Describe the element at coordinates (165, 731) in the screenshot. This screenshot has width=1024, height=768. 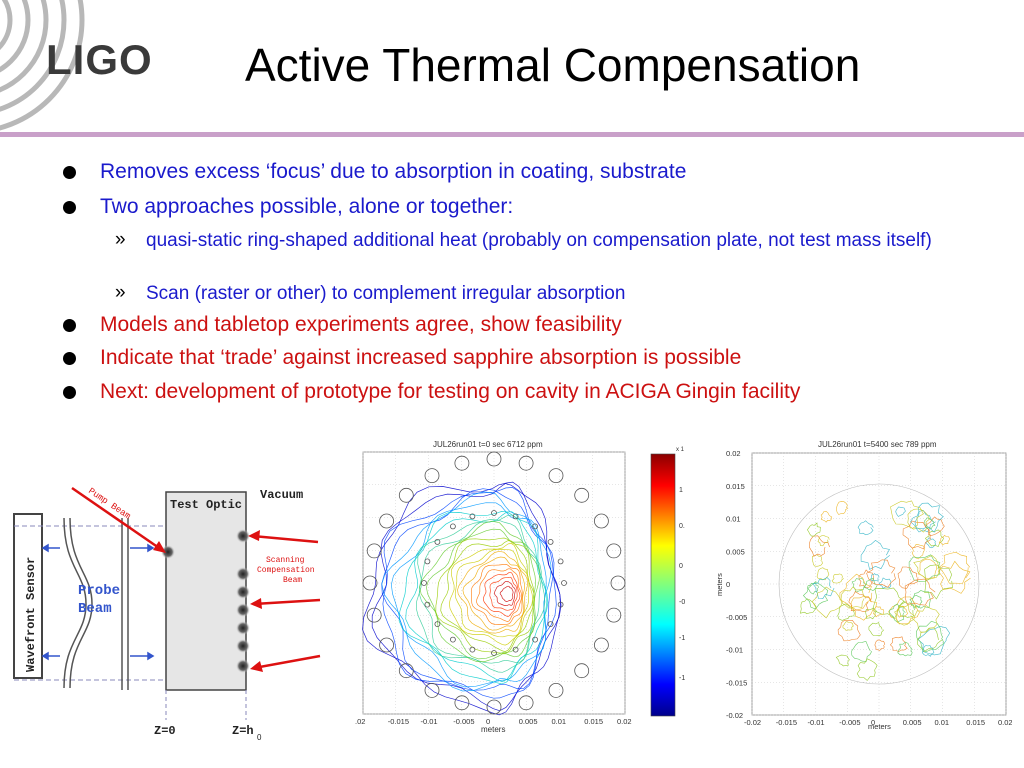
I see `z0-label: Z=0` at that location.